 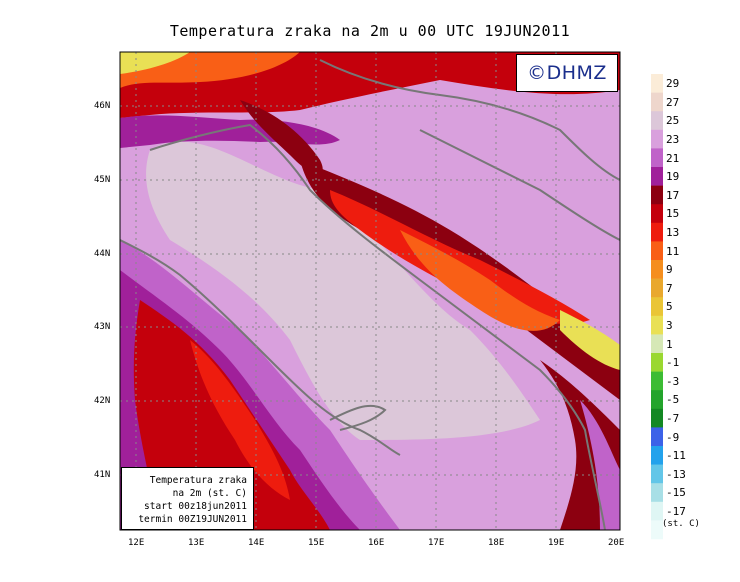 What do you see at coordinates (195, 506) in the screenshot?
I see `info-line-3: start 00z18jun2011` at bounding box center [195, 506].